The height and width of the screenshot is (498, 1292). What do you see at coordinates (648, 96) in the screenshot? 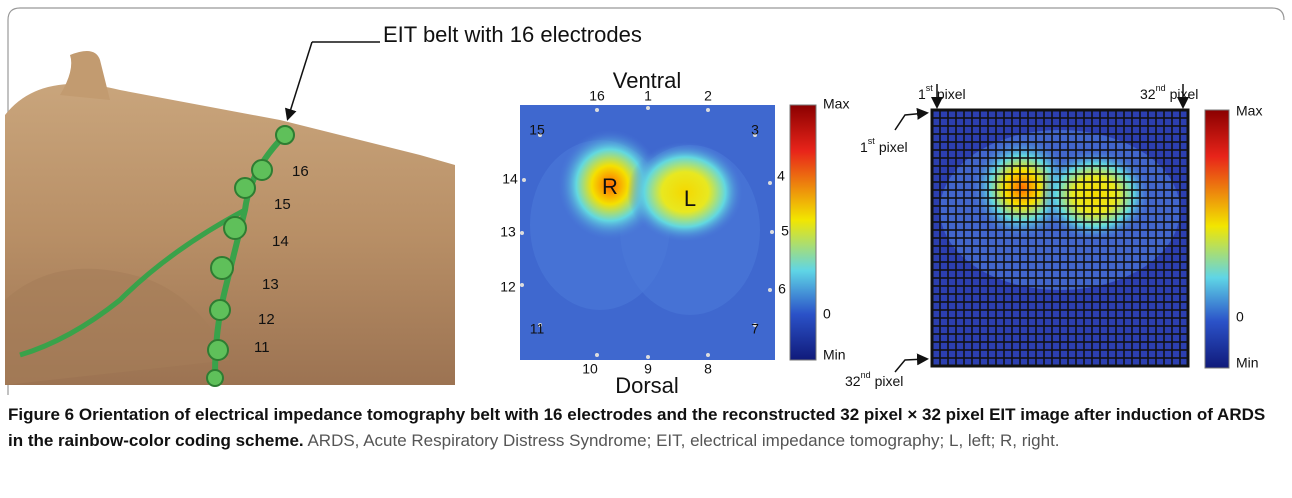
I see `electrode-label: 1` at bounding box center [648, 96].